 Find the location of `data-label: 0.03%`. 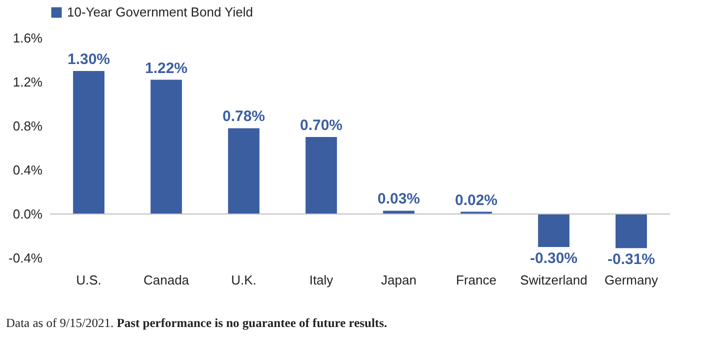

data-label: 0.03% is located at coordinates (398, 199).